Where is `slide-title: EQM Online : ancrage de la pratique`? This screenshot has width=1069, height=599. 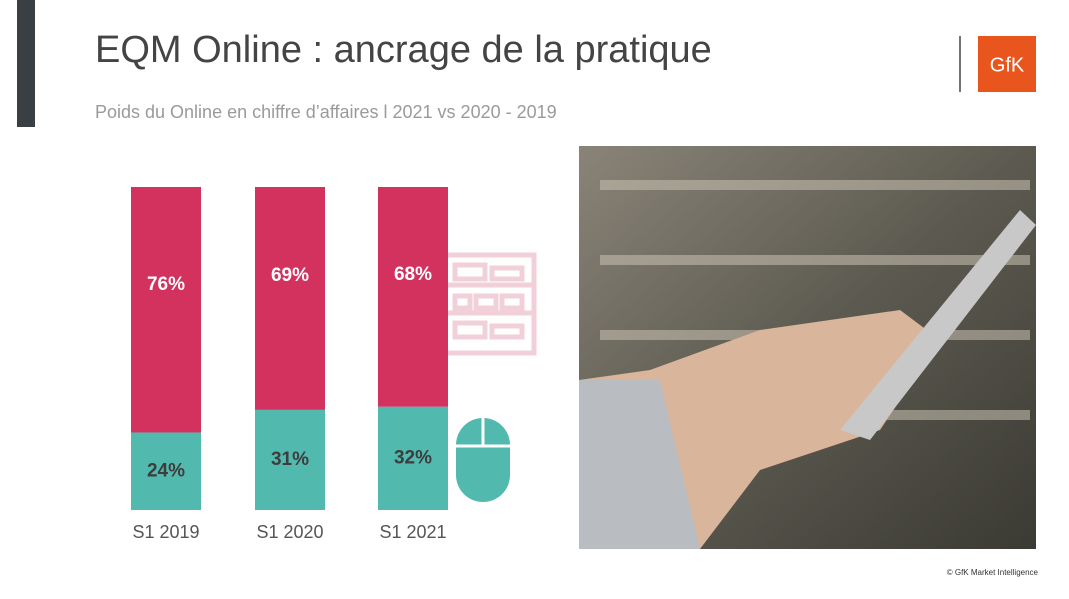 slide-title: EQM Online : ancrage de la pratique is located at coordinates (403, 50).